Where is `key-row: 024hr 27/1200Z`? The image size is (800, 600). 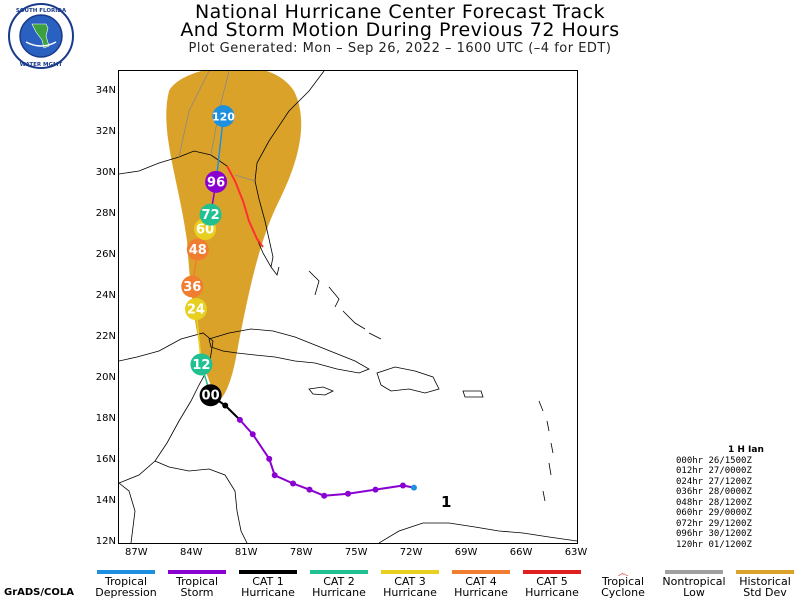
key-row: 024hr 27/1200Z is located at coordinates (714, 481).